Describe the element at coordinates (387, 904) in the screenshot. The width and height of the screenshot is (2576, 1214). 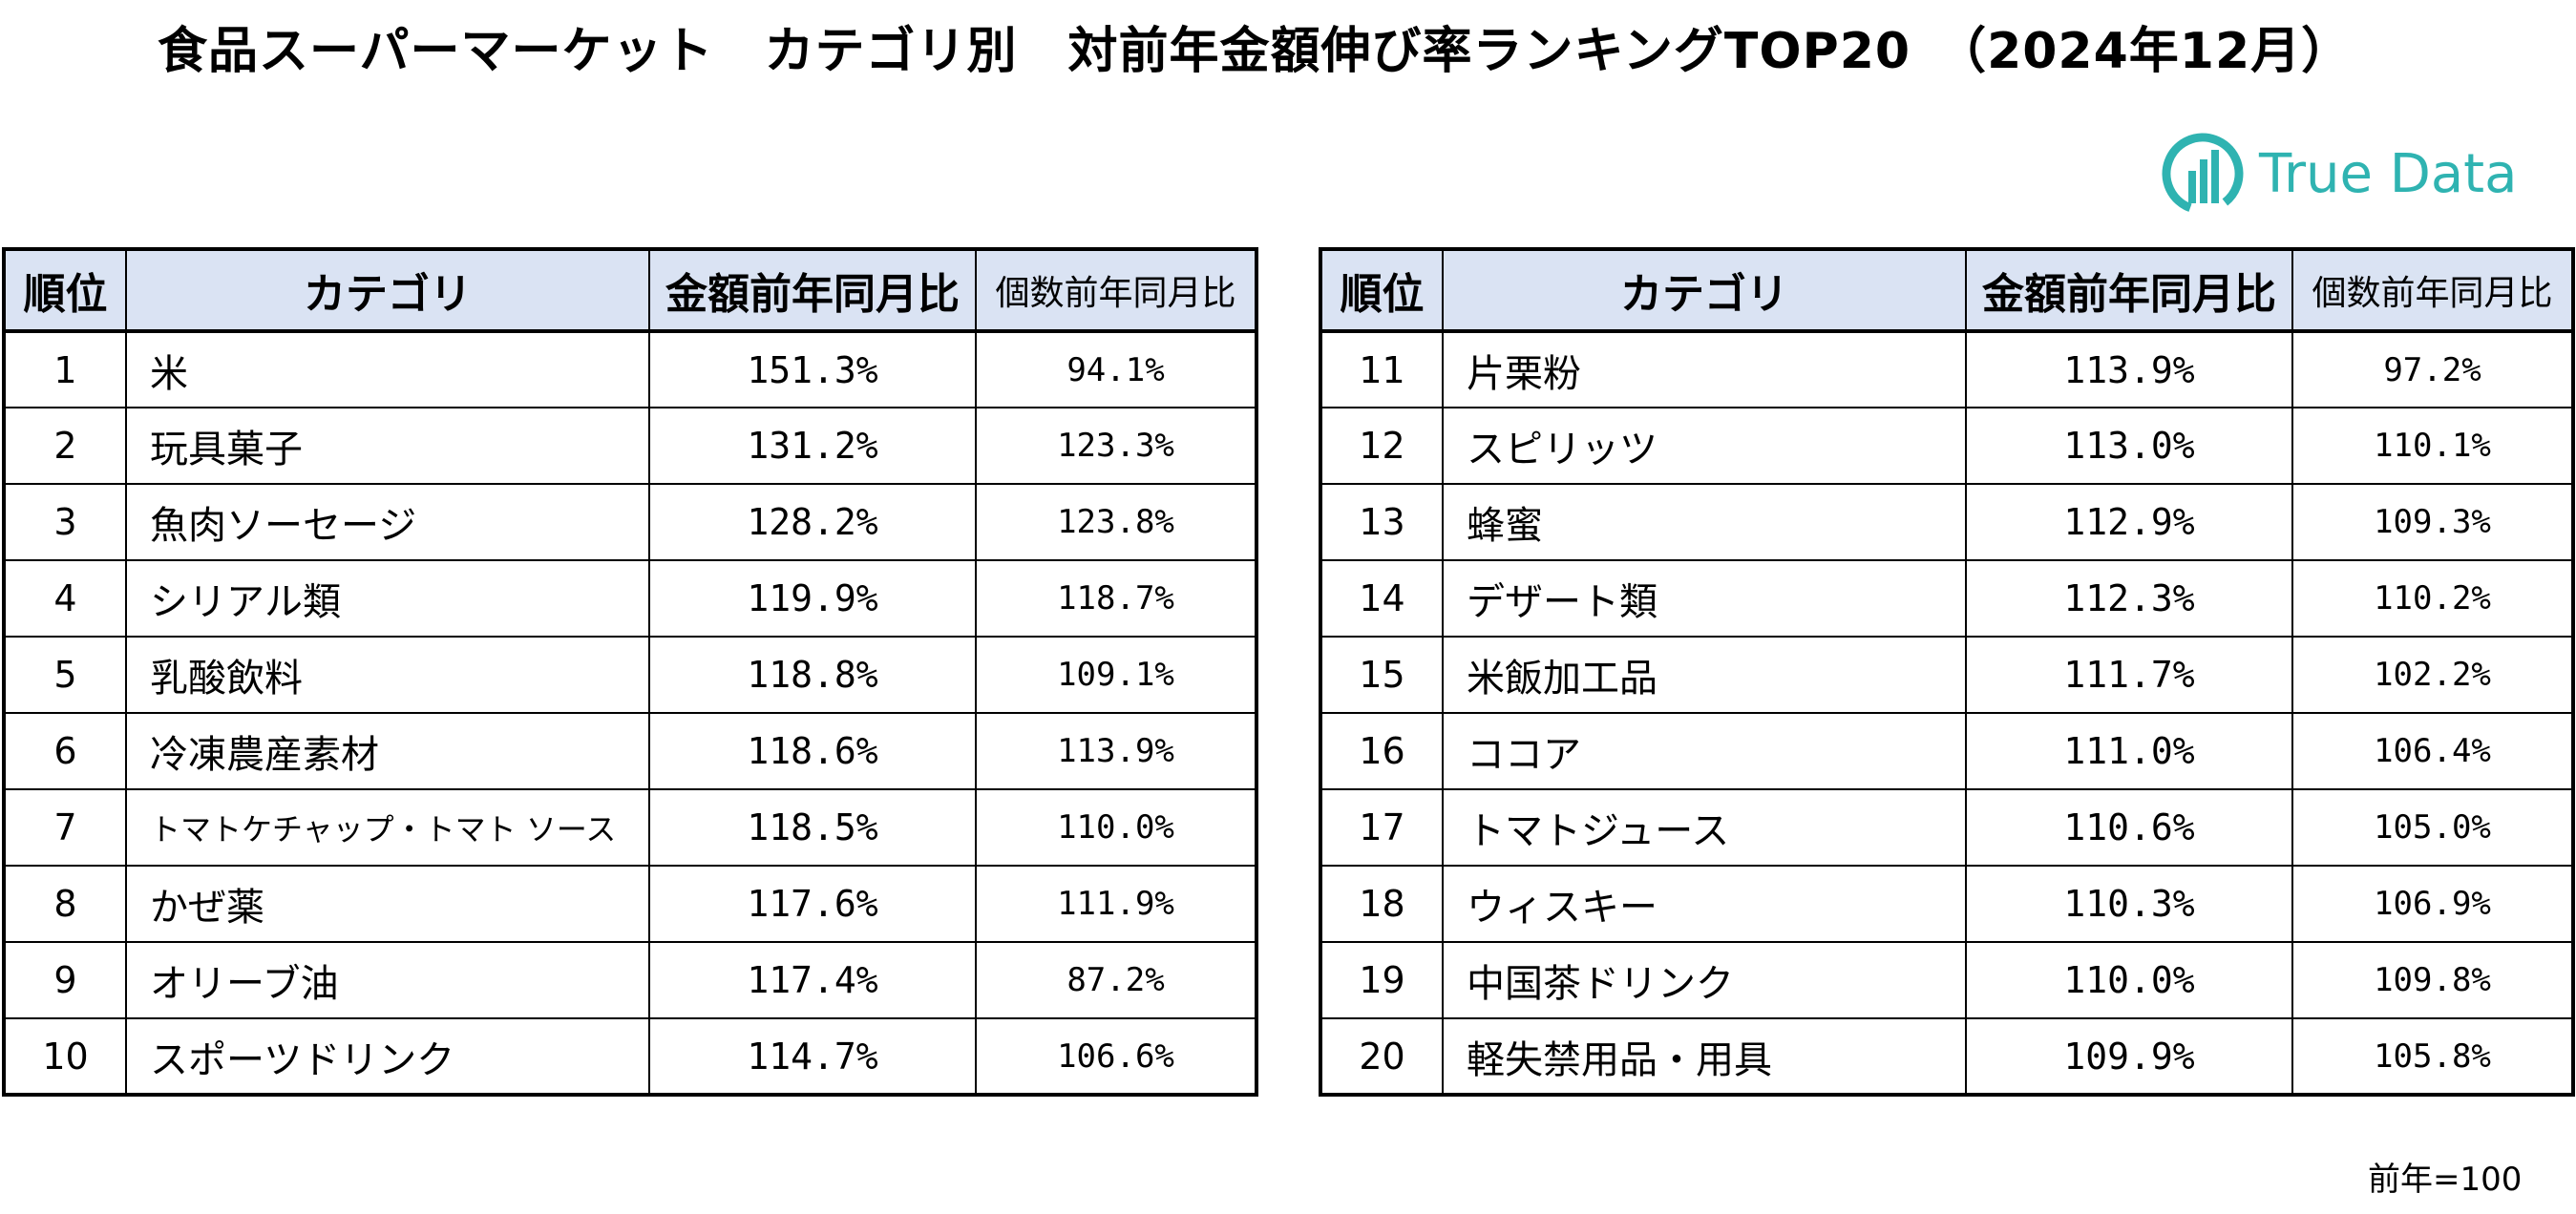
I see `category-cell: かぜ薬` at that location.